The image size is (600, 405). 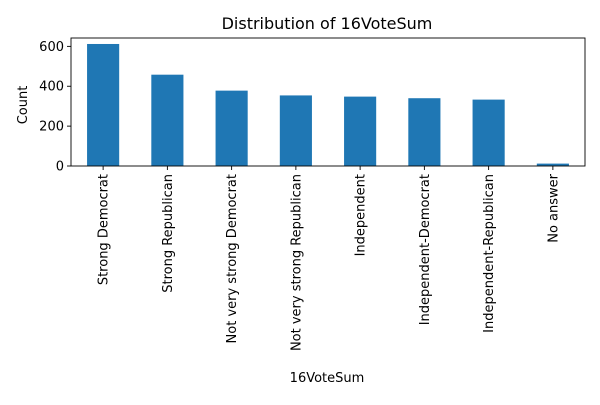 I want to click on y-axis-label: Count, so click(x=23, y=105).